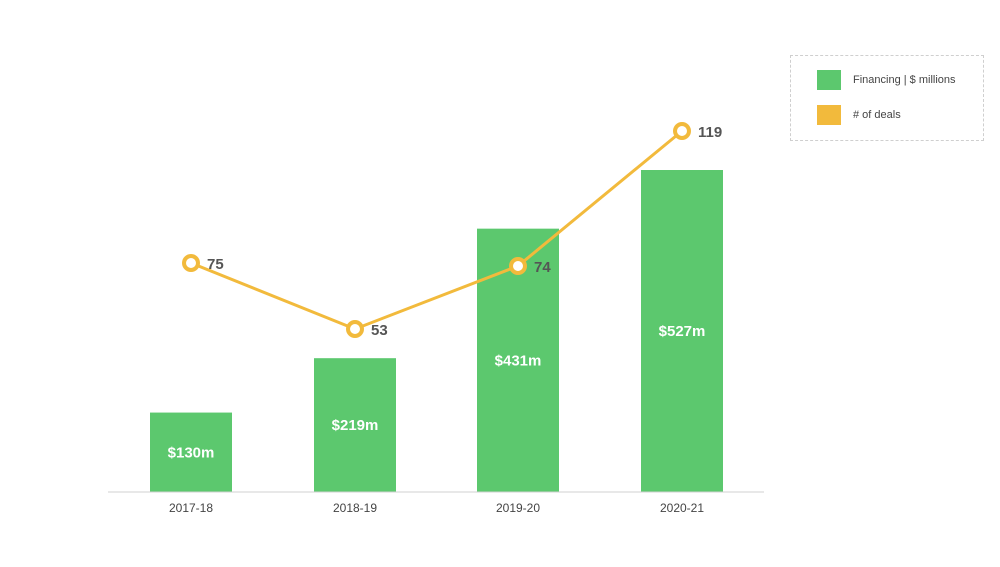 The image size is (1000, 567). Describe the element at coordinates (710, 132) in the screenshot. I see `deals-point-label: 119` at that location.